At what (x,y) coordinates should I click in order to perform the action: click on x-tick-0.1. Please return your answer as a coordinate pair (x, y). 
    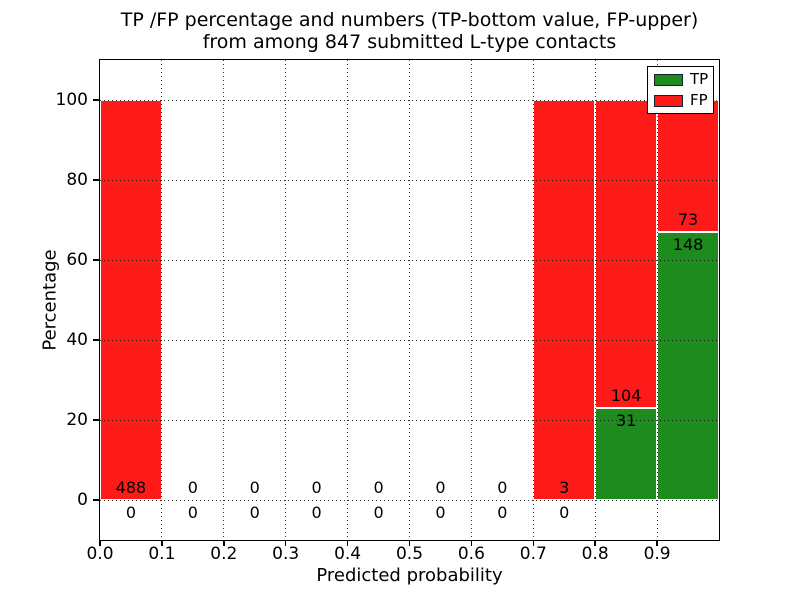
    Looking at the image, I should click on (162, 543).